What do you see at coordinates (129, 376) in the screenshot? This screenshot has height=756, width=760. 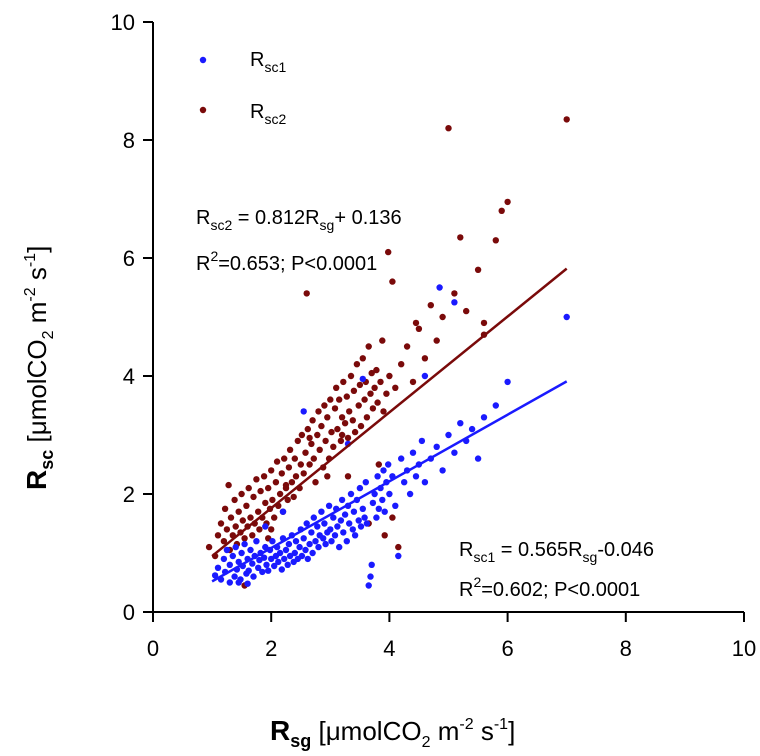 I see `y-tick-label: 4` at bounding box center [129, 376].